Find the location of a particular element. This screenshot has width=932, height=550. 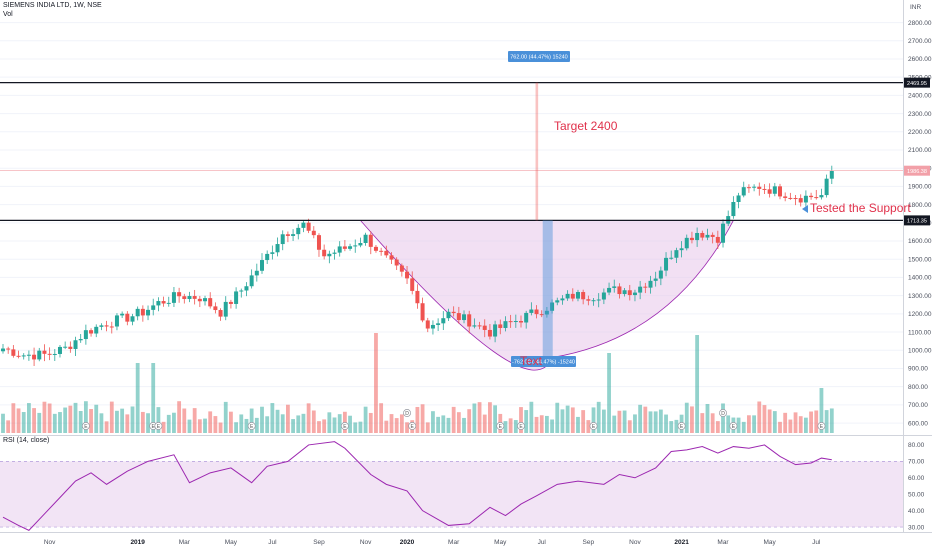

rsi-label: RSI (14, close) is located at coordinates (26, 440).